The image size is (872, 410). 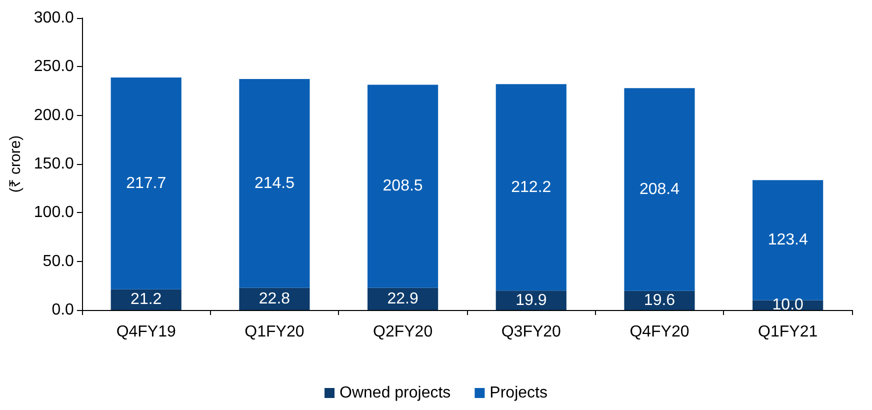 I want to click on data-label: 22.8, so click(x=274, y=299).